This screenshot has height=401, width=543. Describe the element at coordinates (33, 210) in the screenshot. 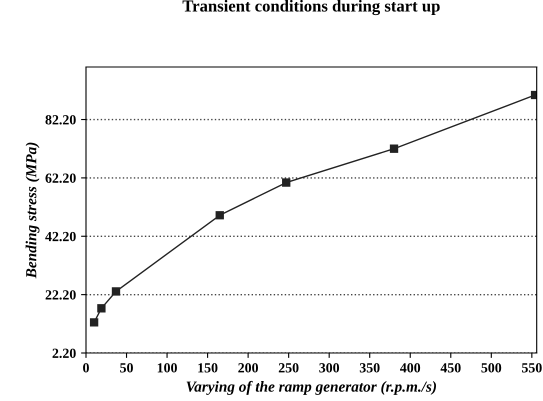

I see `y-axis-title: Bending stress (MPa)` at that location.